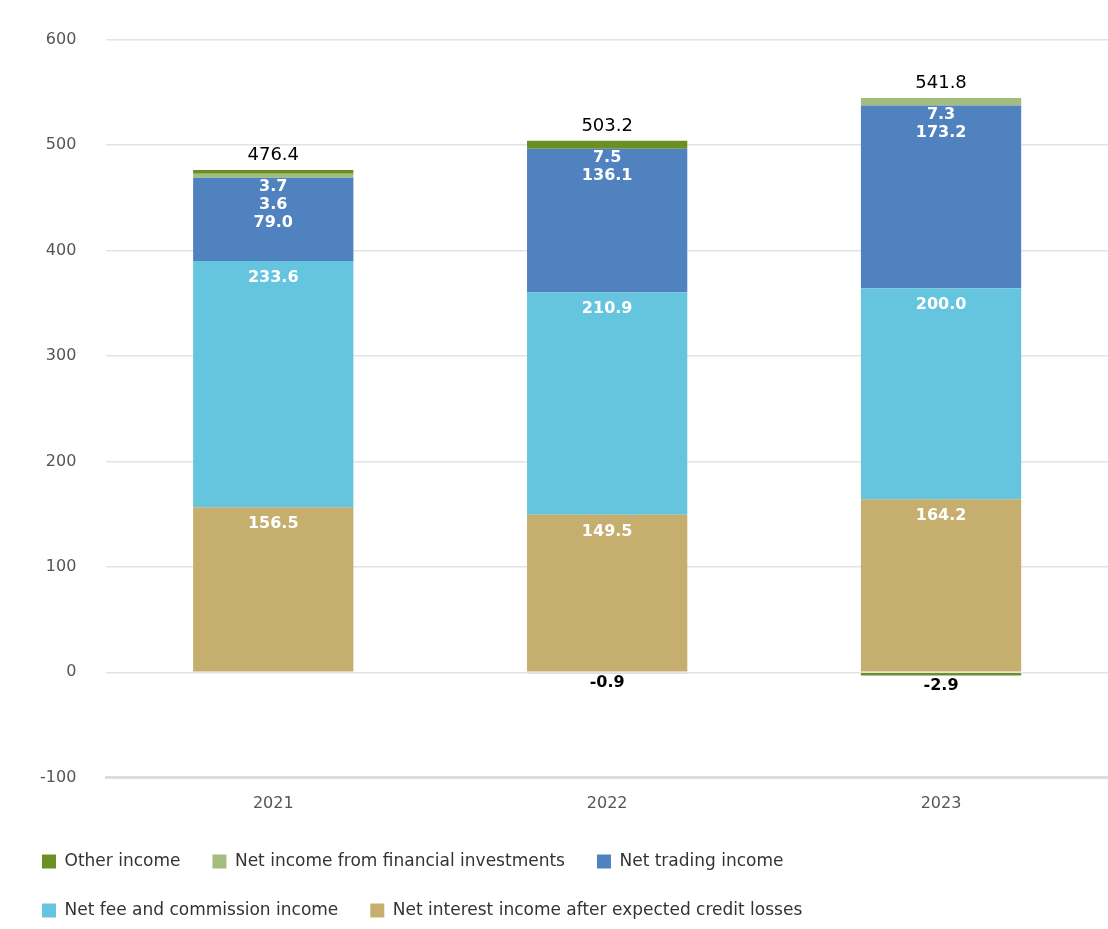 This screenshot has height=929, width=1108. What do you see at coordinates (122, 859) in the screenshot?
I see `legend-label: Other income` at bounding box center [122, 859].